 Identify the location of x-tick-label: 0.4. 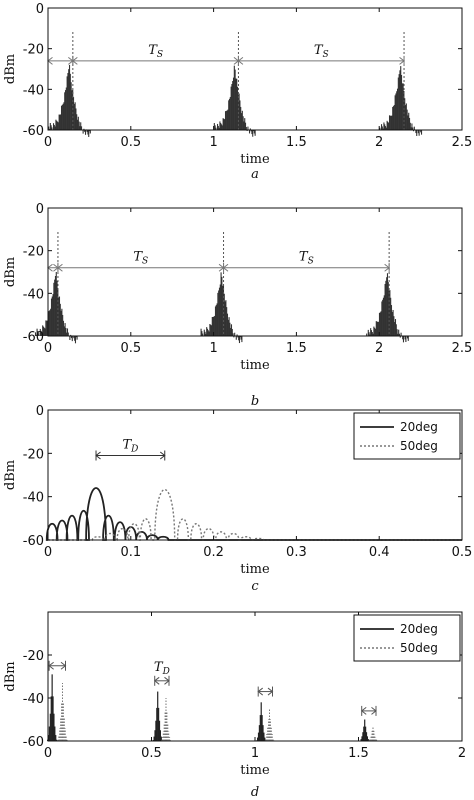
(379, 552).